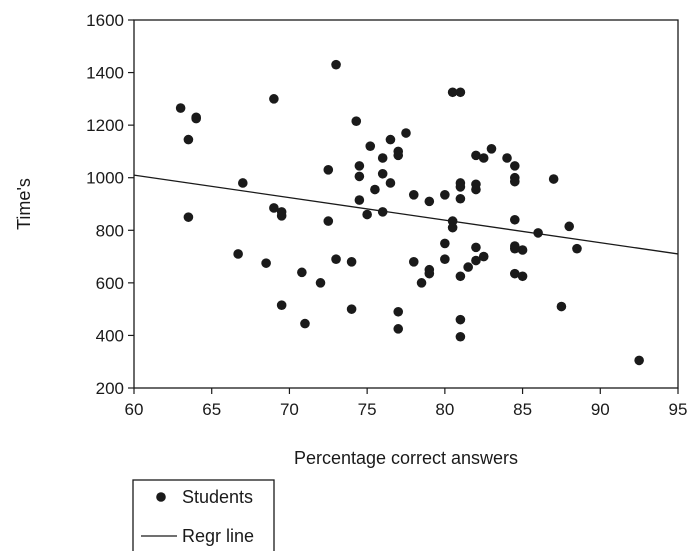  I want to click on x-tick-label: 70, so click(289, 409).